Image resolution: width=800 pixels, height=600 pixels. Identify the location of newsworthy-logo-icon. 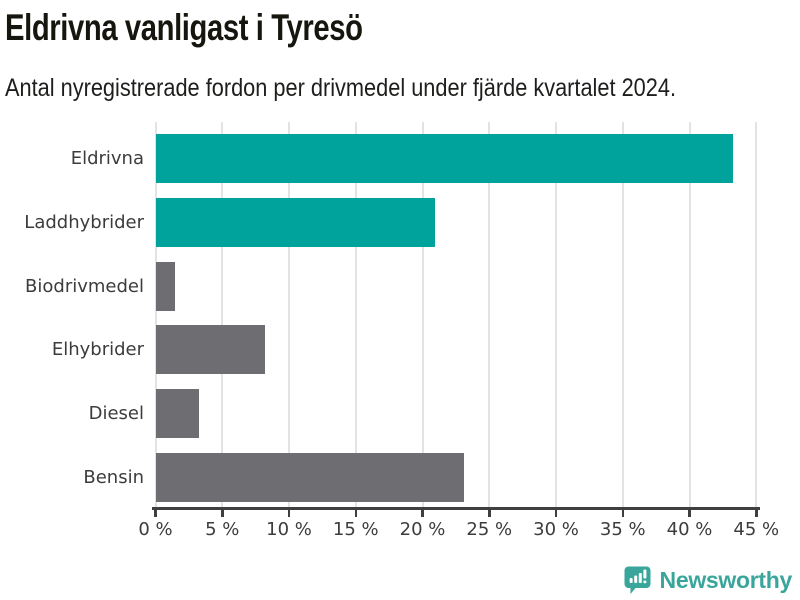
(637, 580).